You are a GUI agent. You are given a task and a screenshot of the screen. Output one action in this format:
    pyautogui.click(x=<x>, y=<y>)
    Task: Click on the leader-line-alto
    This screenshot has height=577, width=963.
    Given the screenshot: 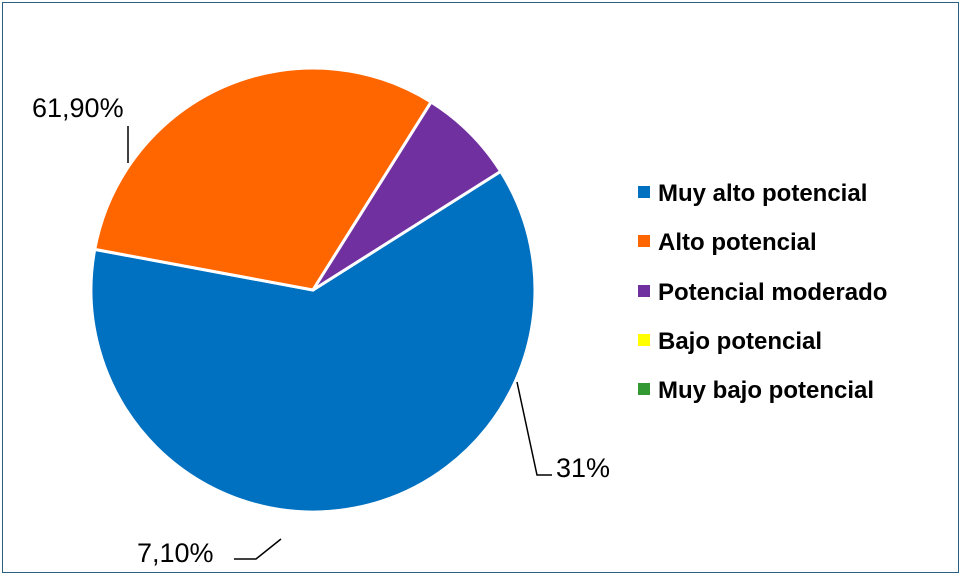 What is the action you would take?
    pyautogui.click(x=534, y=428)
    